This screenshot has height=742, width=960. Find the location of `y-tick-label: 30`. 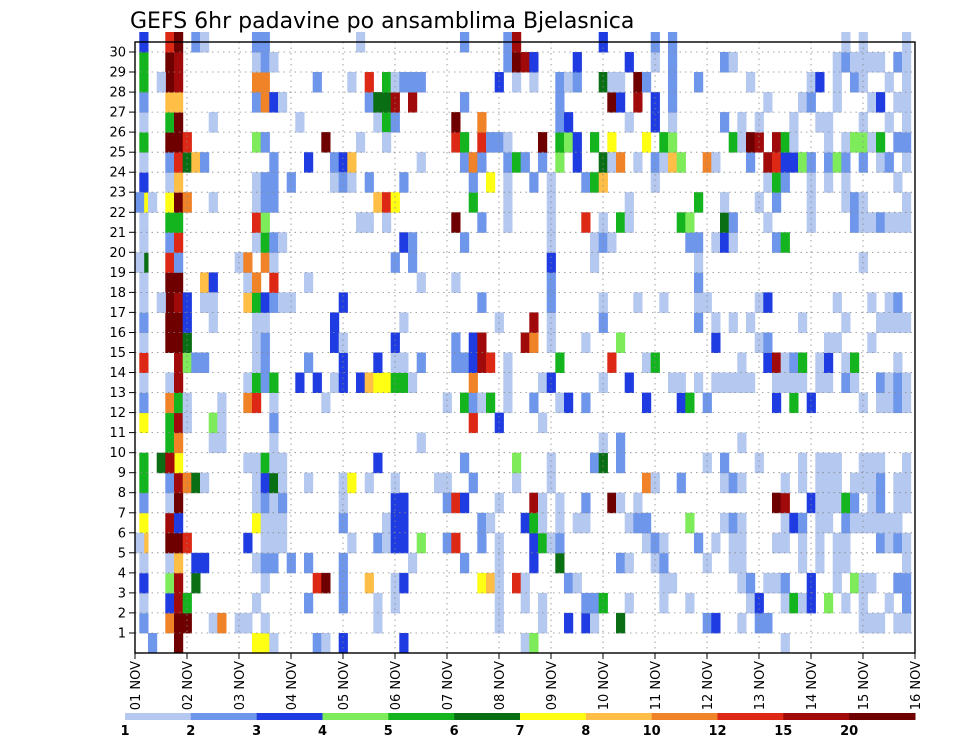

y-tick-label: 30 is located at coordinates (117, 53).